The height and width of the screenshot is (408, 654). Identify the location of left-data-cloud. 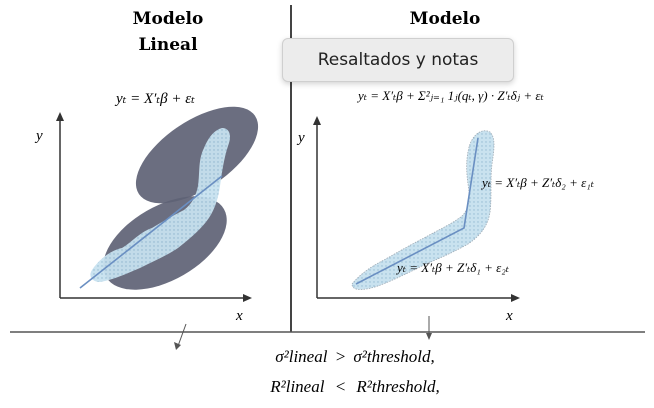
(160, 205).